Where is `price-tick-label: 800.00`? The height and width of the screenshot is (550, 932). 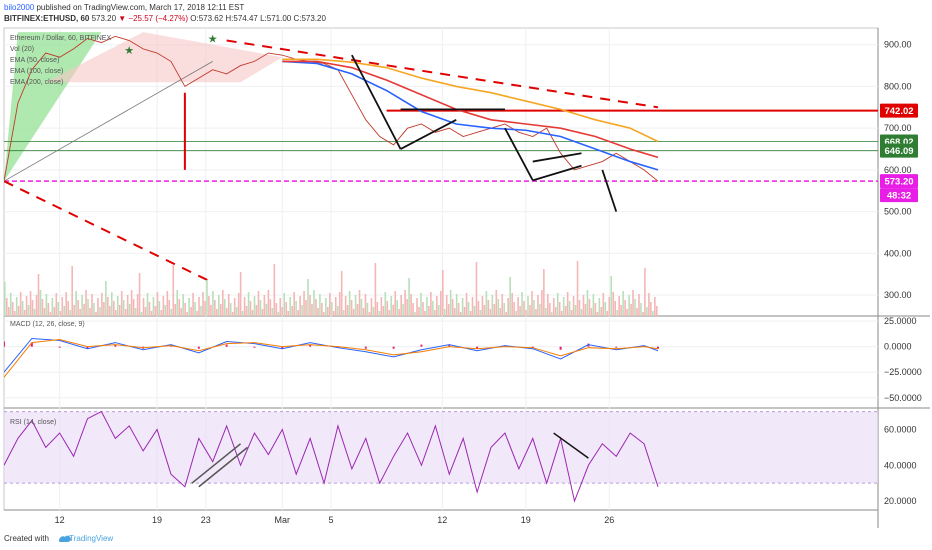
price-tick-label: 800.00 is located at coordinates (898, 86).